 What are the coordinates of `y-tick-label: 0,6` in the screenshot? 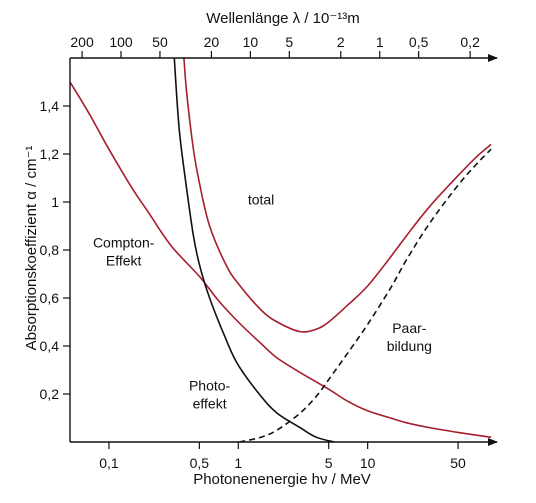 It's located at (50, 298).